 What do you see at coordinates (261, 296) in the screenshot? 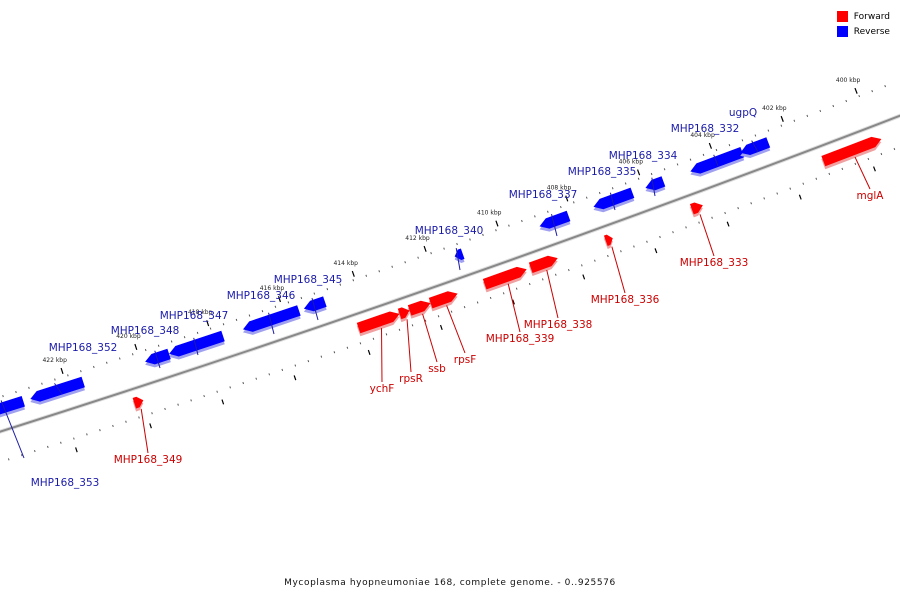
I see `gene-label: MHP168_346` at bounding box center [261, 296].